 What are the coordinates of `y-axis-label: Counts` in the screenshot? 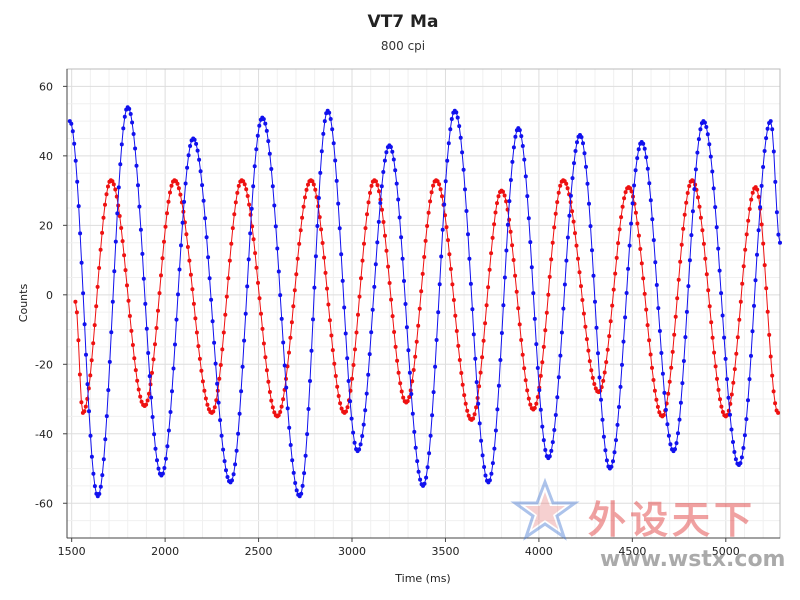 It's located at (23, 303).